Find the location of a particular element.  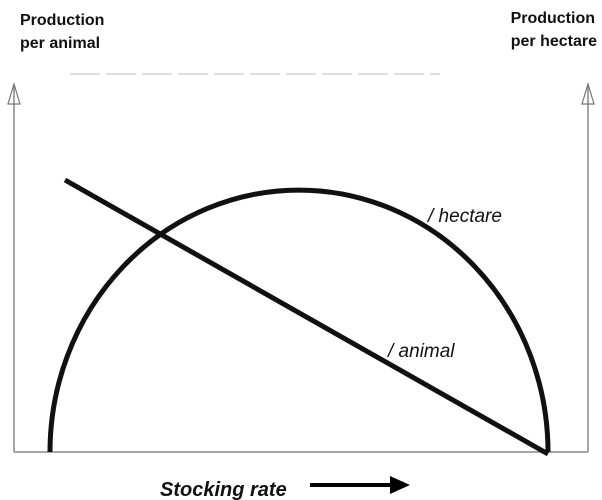

x-arrow-head is located at coordinates (400, 485).